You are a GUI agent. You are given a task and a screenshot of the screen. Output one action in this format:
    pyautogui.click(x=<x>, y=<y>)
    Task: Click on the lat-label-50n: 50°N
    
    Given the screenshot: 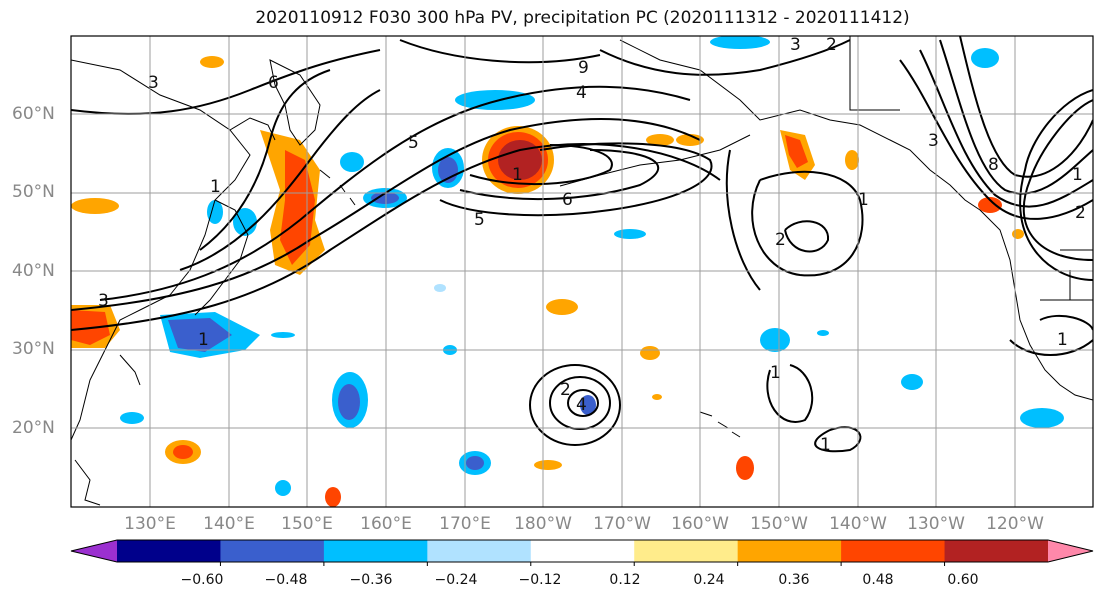 What is the action you would take?
    pyautogui.click(x=33, y=192)
    